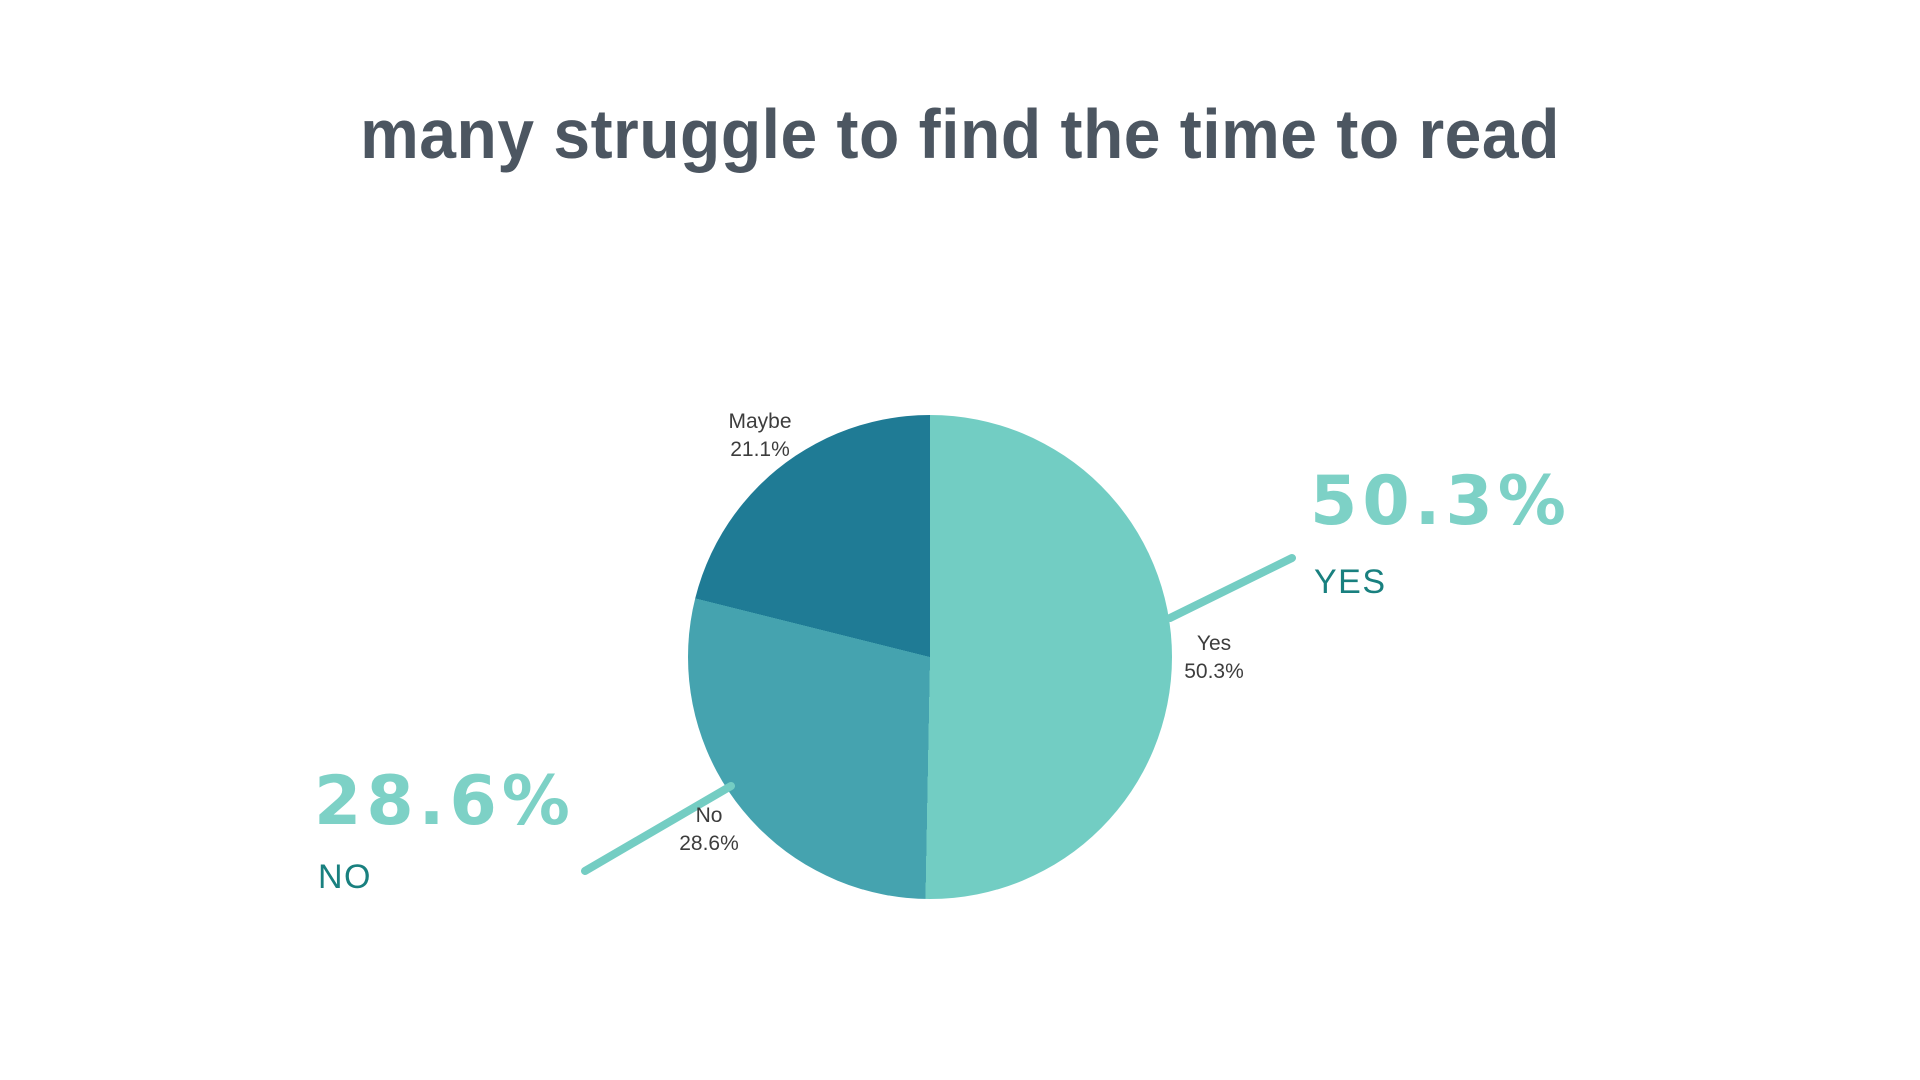 This screenshot has height=1080, width=1920. Describe the element at coordinates (1214, 671) in the screenshot. I see `data-label-yes-percent: 50.3%` at that location.